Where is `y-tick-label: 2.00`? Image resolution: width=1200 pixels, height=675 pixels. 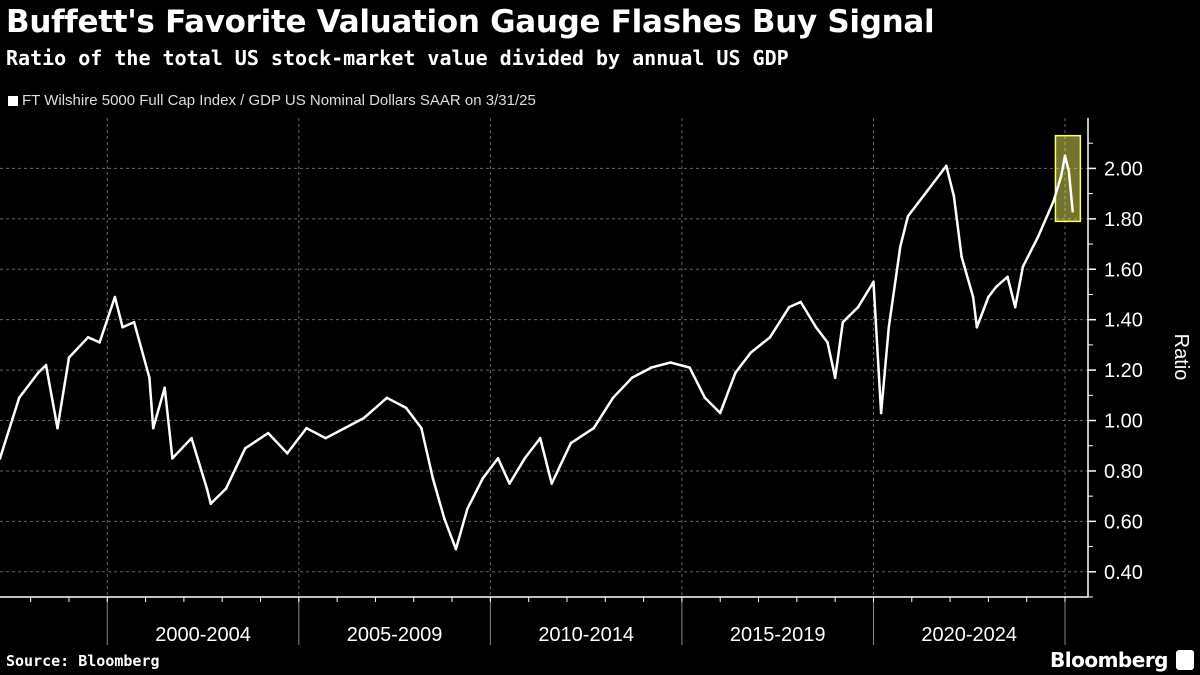
y-tick-label: 2.00 is located at coordinates (1123, 169).